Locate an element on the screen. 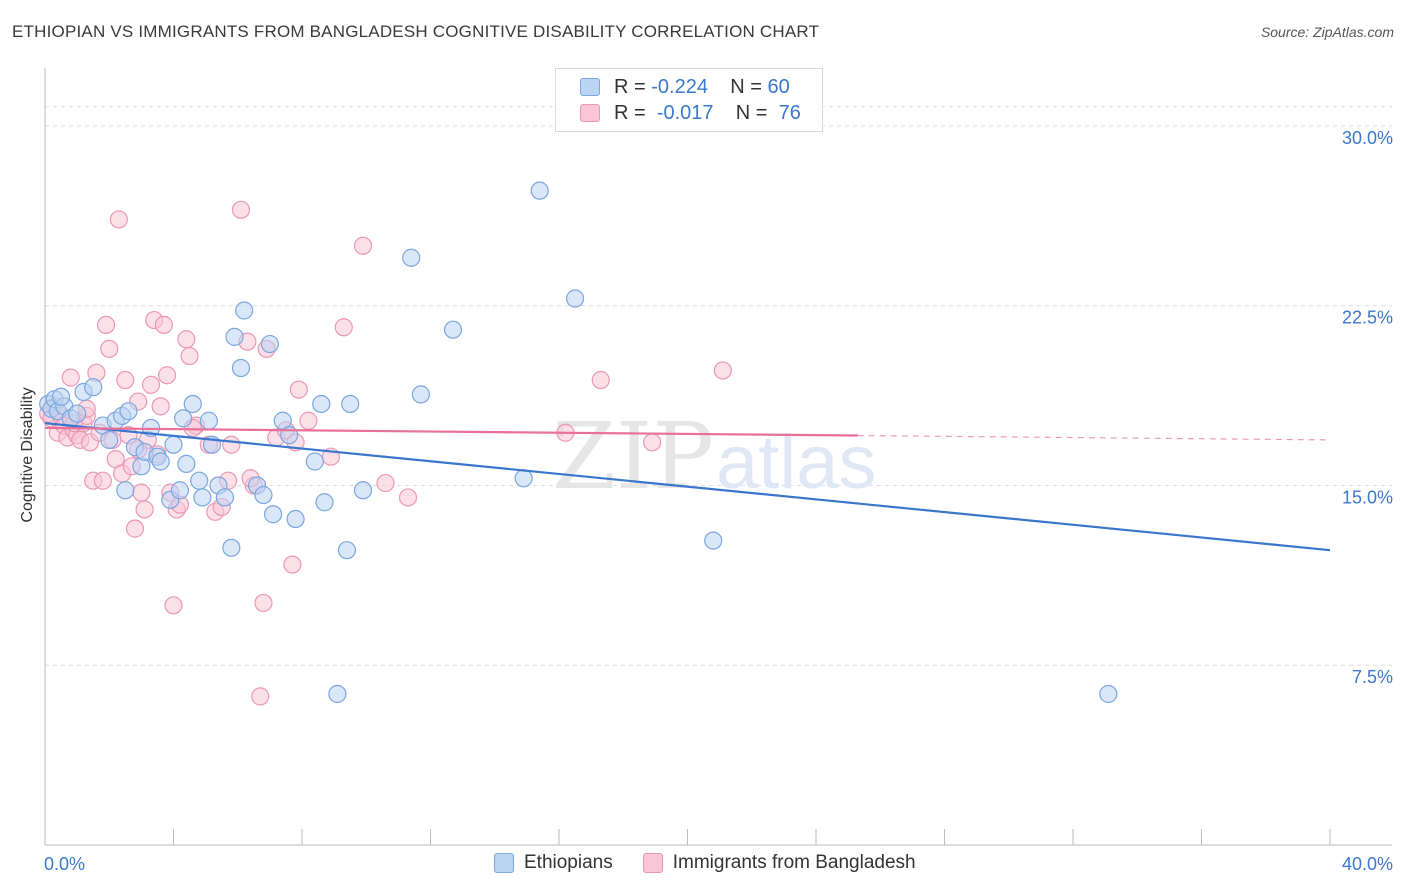 The image size is (1406, 892). trend-line-bangladesh is located at coordinates (451, 431).